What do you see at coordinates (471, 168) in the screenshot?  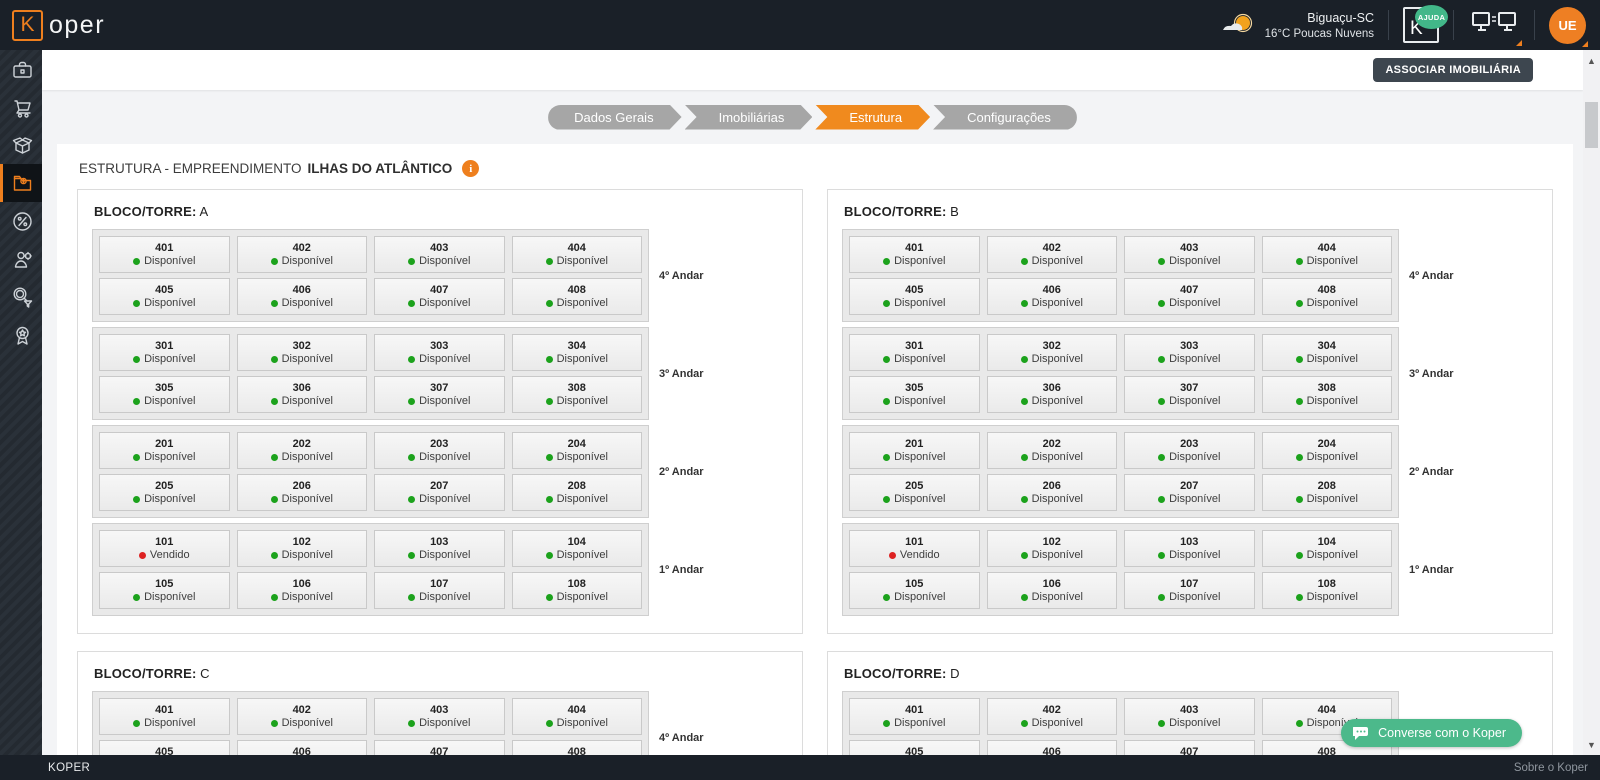 I see `info-icon: i` at bounding box center [471, 168].